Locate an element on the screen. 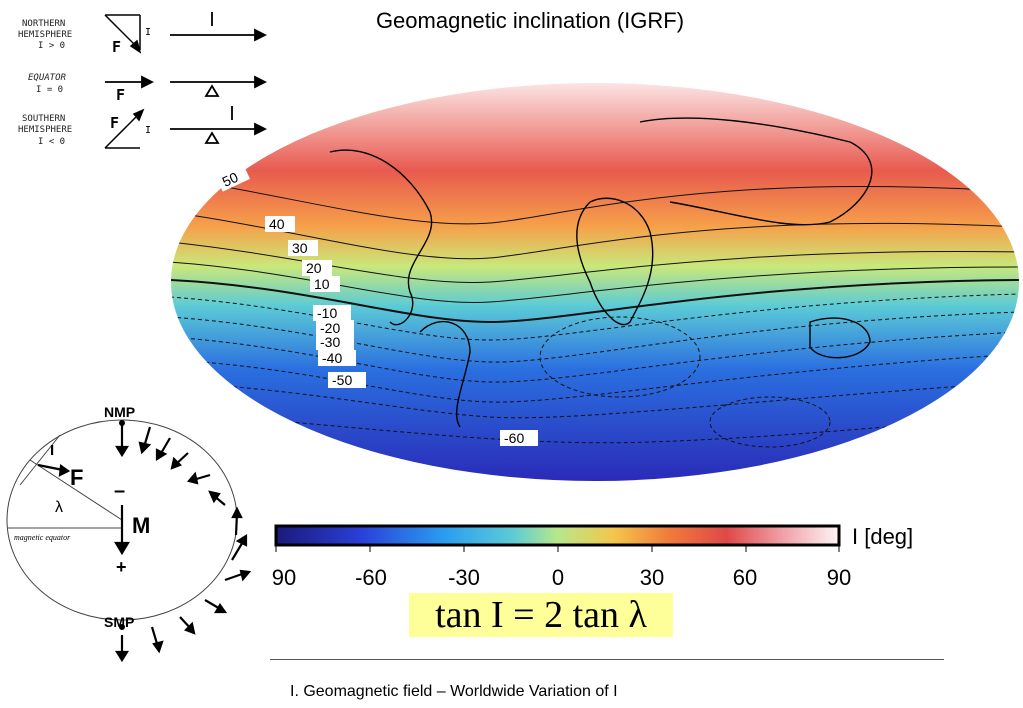 The image size is (1023, 708). contour-label-minus50: -50 is located at coordinates (347, 380).